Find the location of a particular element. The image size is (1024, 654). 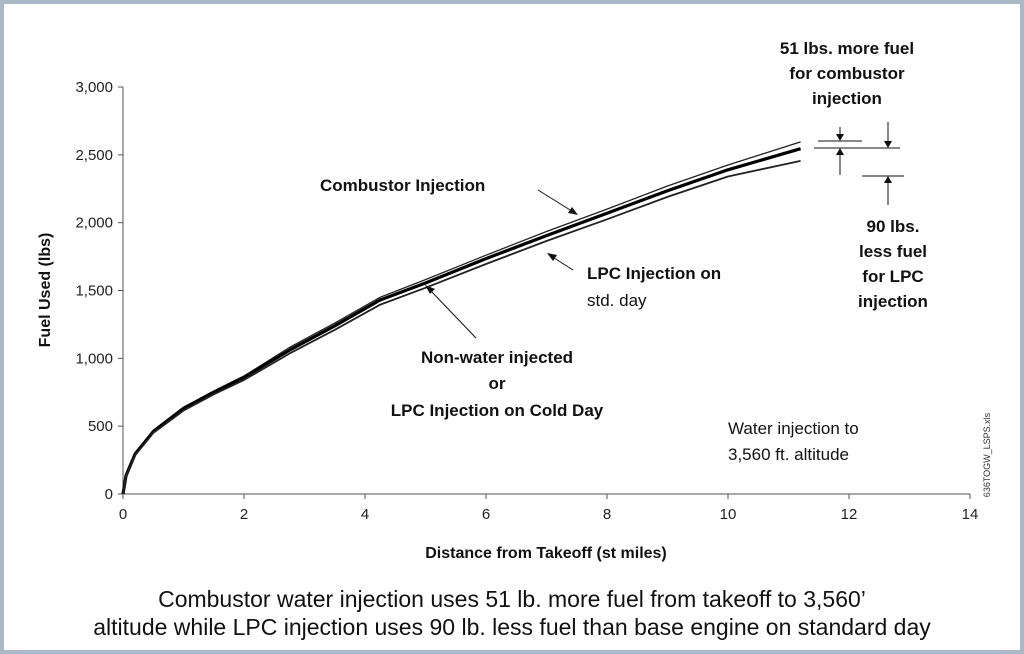

y-tick-label: 3,000 is located at coordinates (94, 87).